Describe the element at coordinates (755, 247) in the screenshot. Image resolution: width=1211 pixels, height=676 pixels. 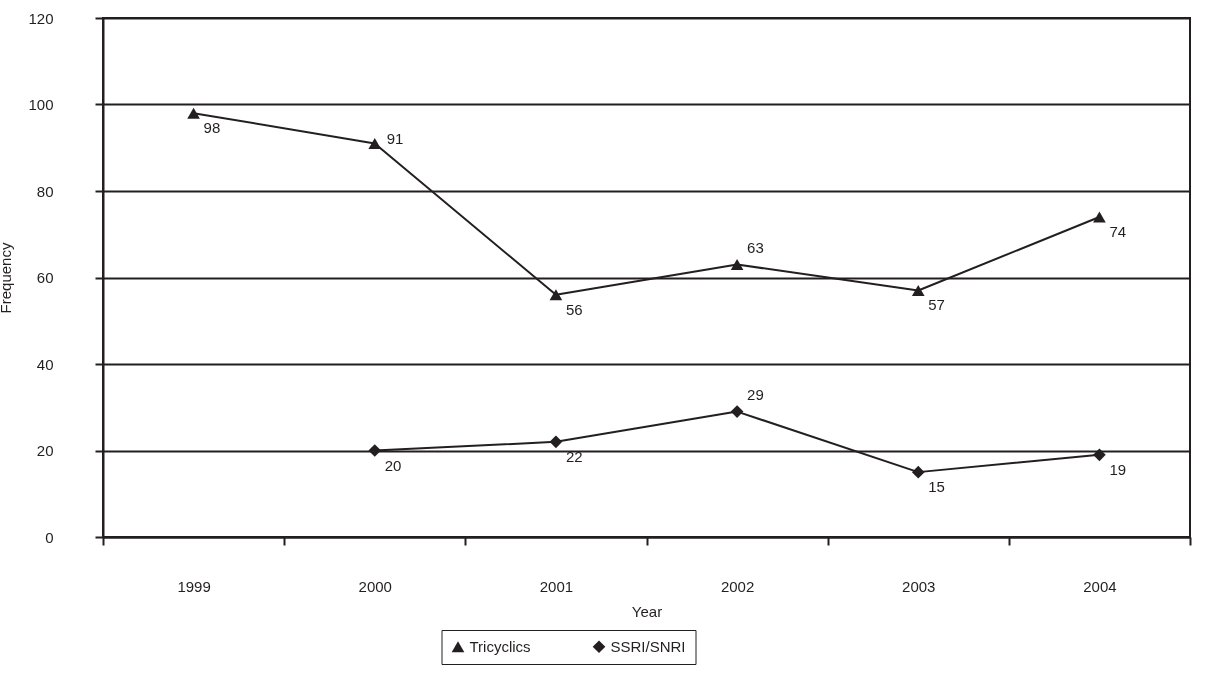
I see `data-label: 63` at that location.